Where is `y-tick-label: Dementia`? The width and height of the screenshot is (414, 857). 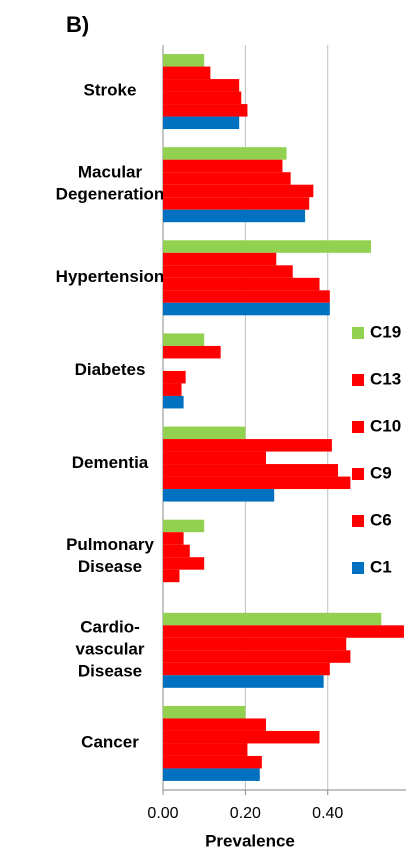 y-tick-label: Dementia is located at coordinates (110, 463).